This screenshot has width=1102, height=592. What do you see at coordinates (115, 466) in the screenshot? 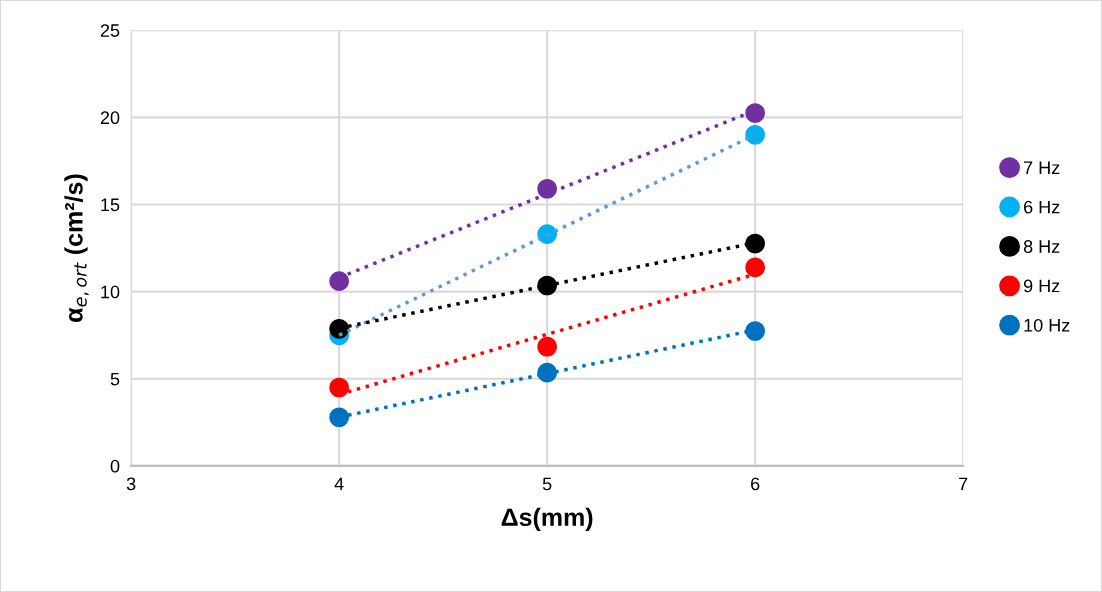
I see `y-tick-label: 0` at bounding box center [115, 466].